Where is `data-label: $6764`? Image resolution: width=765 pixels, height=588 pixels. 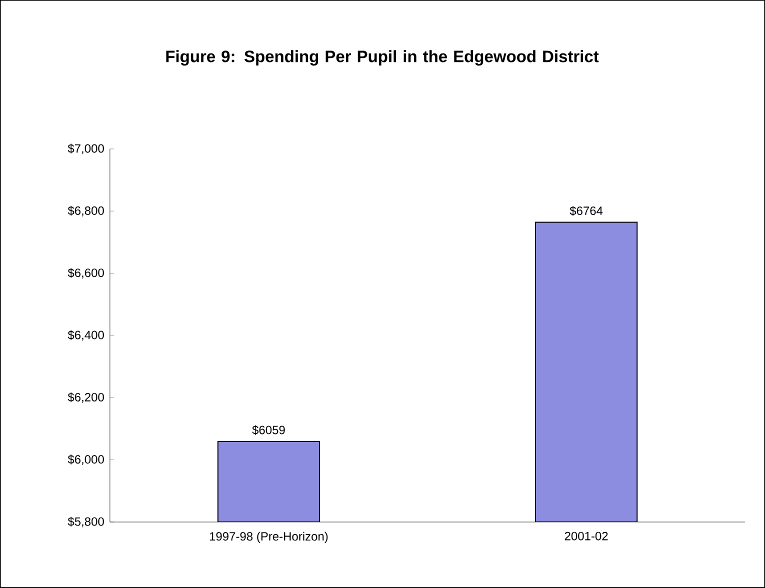
data-label: $6764 is located at coordinates (586, 211).